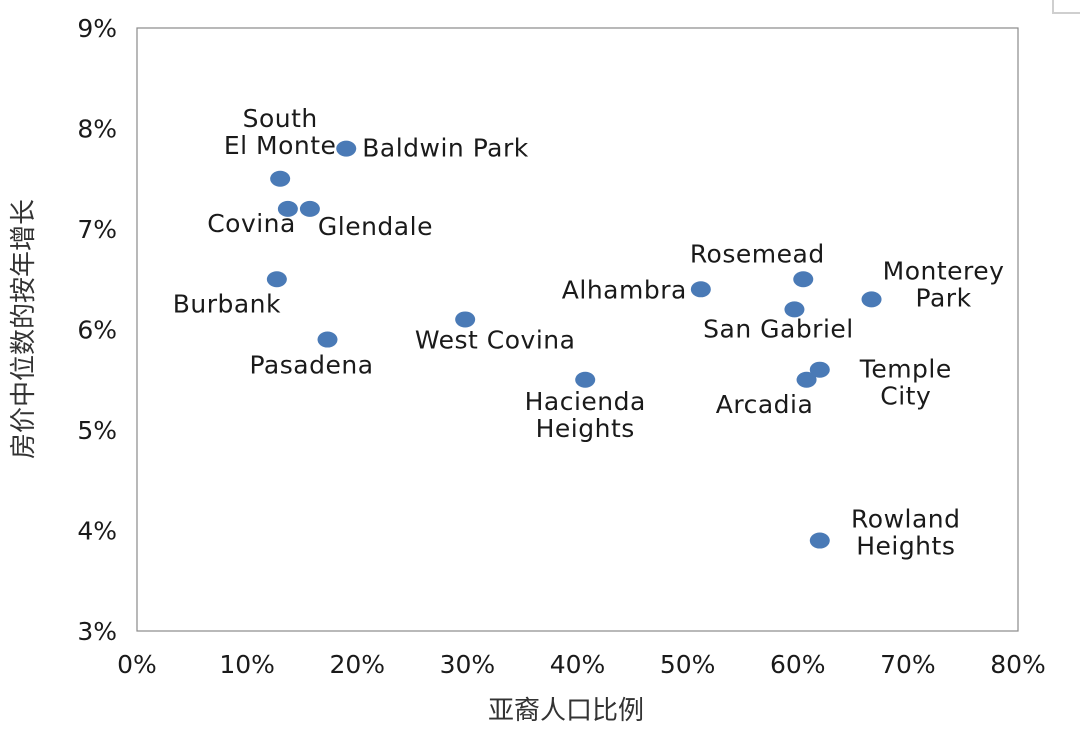 The height and width of the screenshot is (749, 1080). I want to click on point-label-line: Rowland, so click(905, 519).